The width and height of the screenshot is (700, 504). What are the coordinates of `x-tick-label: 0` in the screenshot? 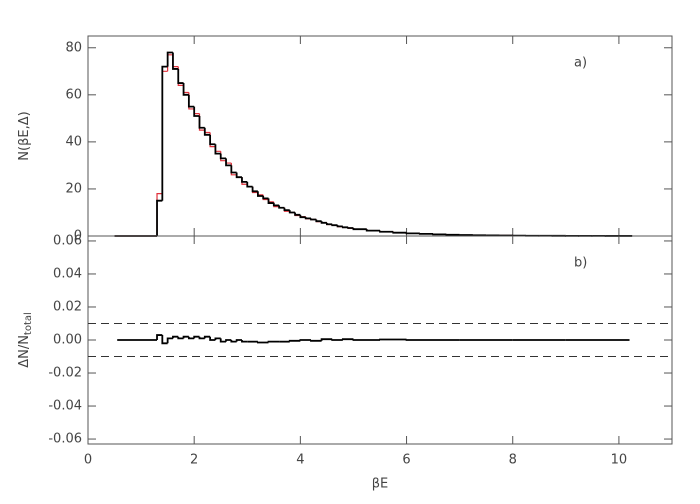 It's located at (88, 460).